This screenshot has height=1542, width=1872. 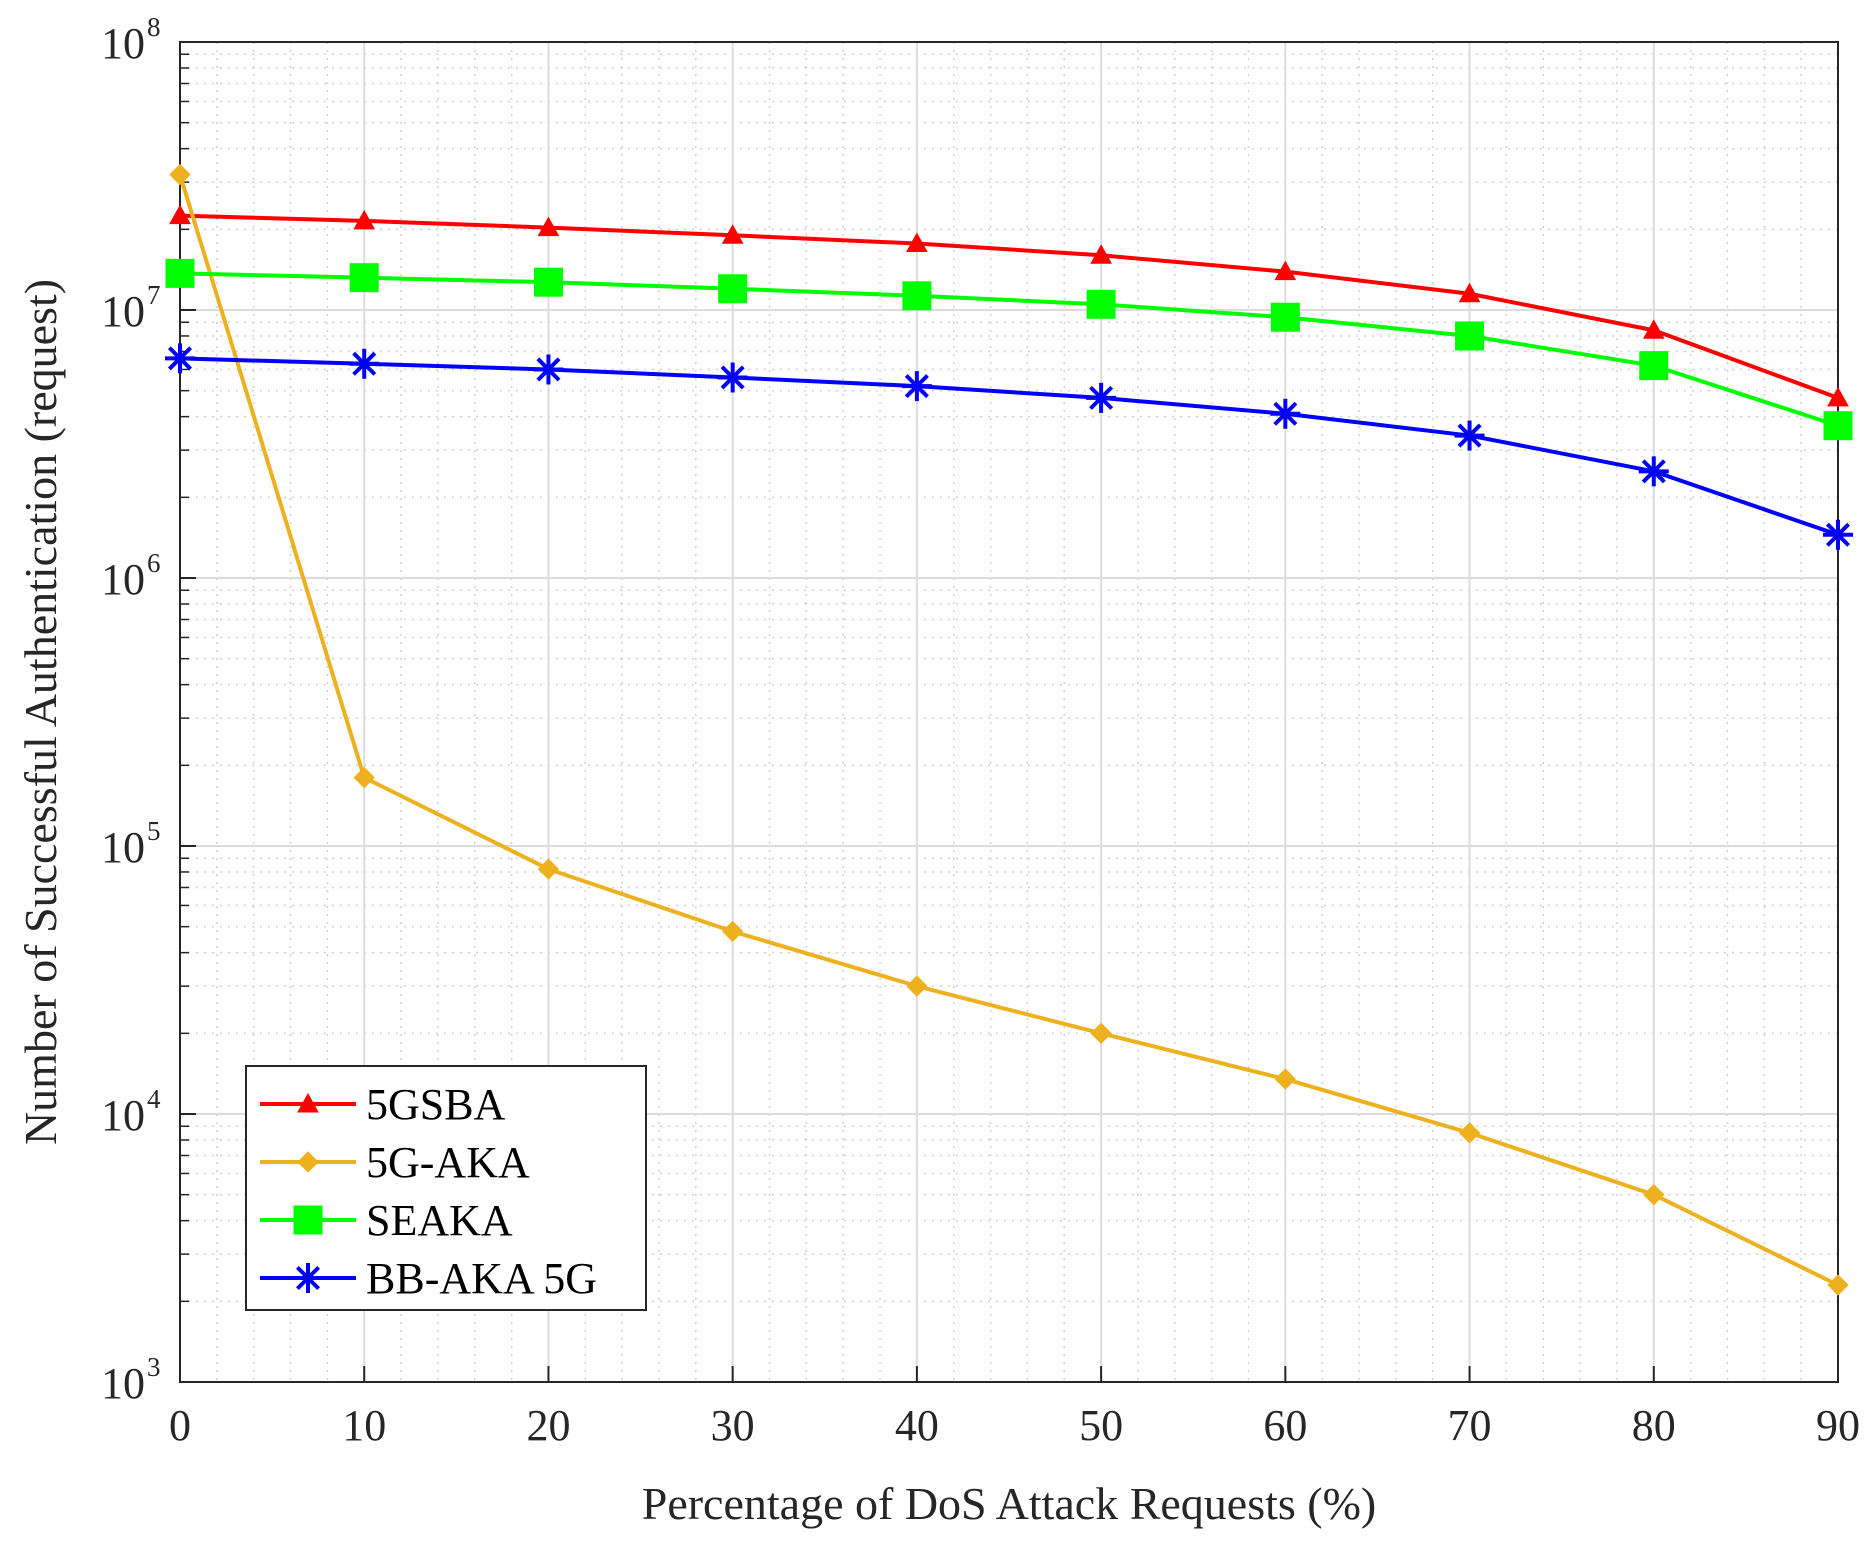 I want to click on x-tick-label: 50, so click(x=1101, y=1425).